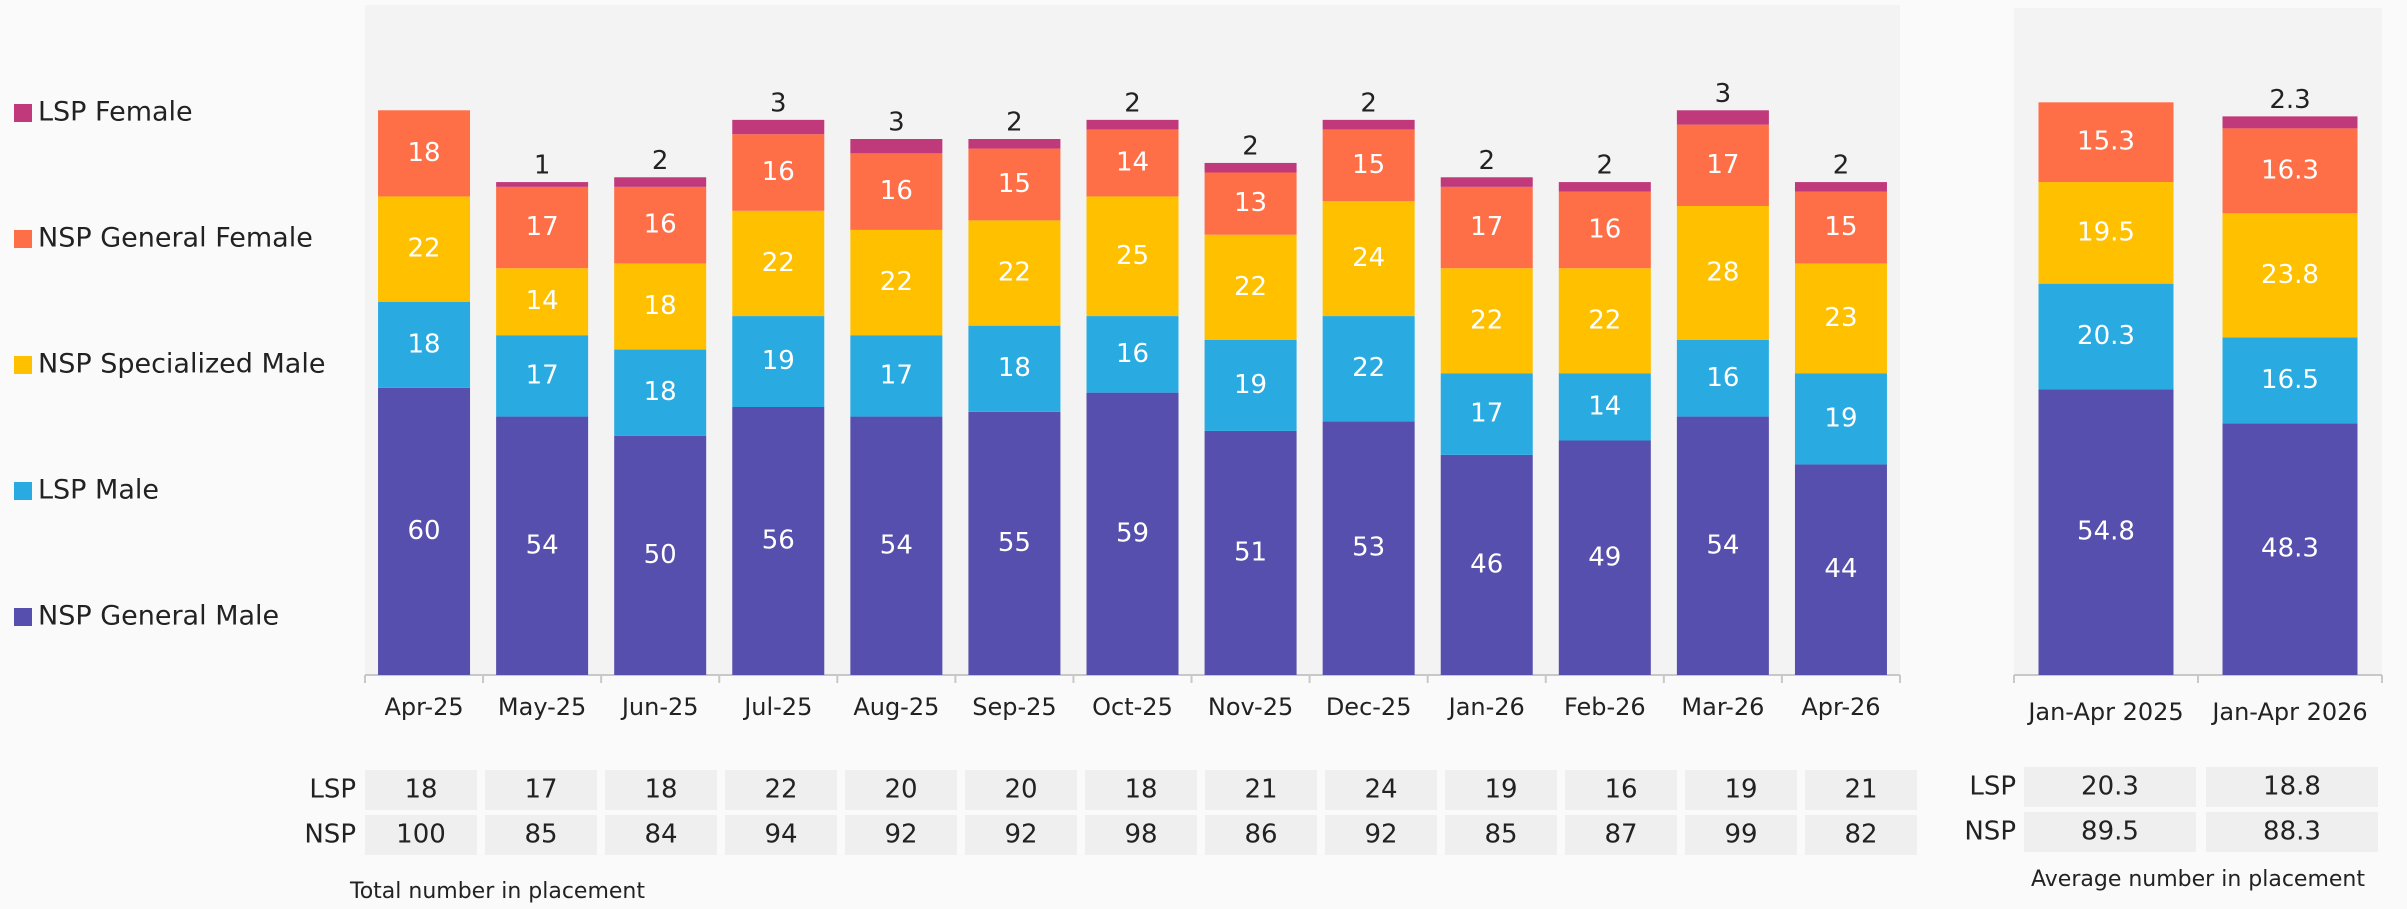 The image size is (2407, 909). Describe the element at coordinates (1260, 790) in the screenshot. I see `table-value: 21` at that location.